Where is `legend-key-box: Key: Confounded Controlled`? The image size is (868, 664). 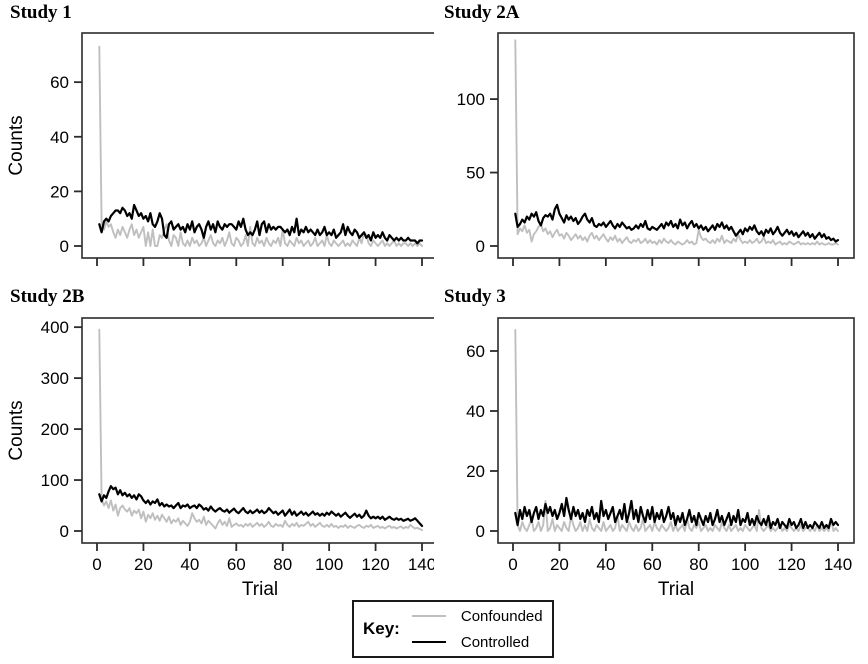
legend-key-box: Key: Confounded Controlled is located at coordinates (453, 629).